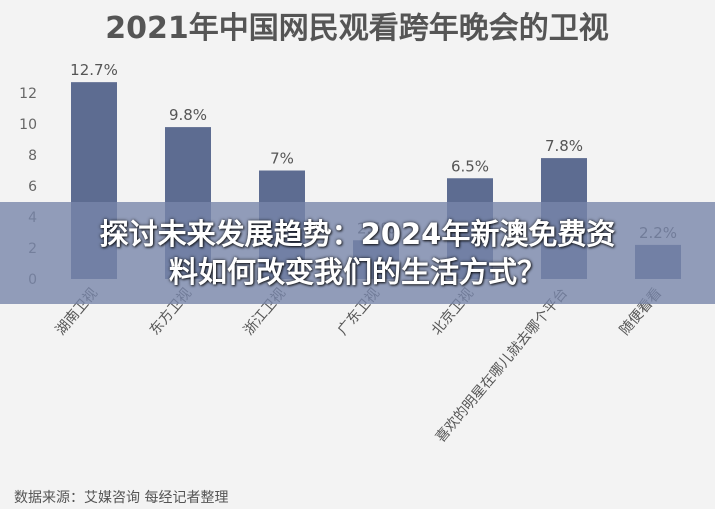 The image size is (715, 509). Describe the element at coordinates (32, 187) in the screenshot. I see `y-tick-label: 6` at that location.